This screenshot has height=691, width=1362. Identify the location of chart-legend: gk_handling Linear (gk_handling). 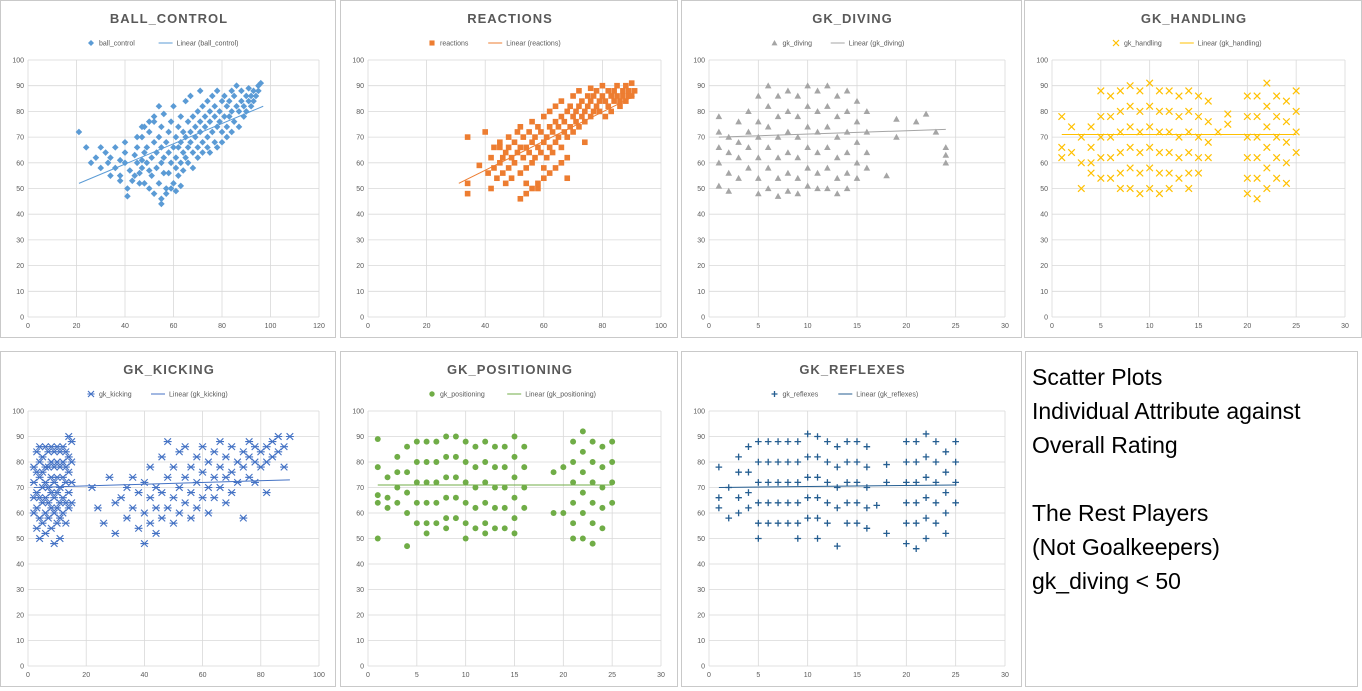
(1187, 43).